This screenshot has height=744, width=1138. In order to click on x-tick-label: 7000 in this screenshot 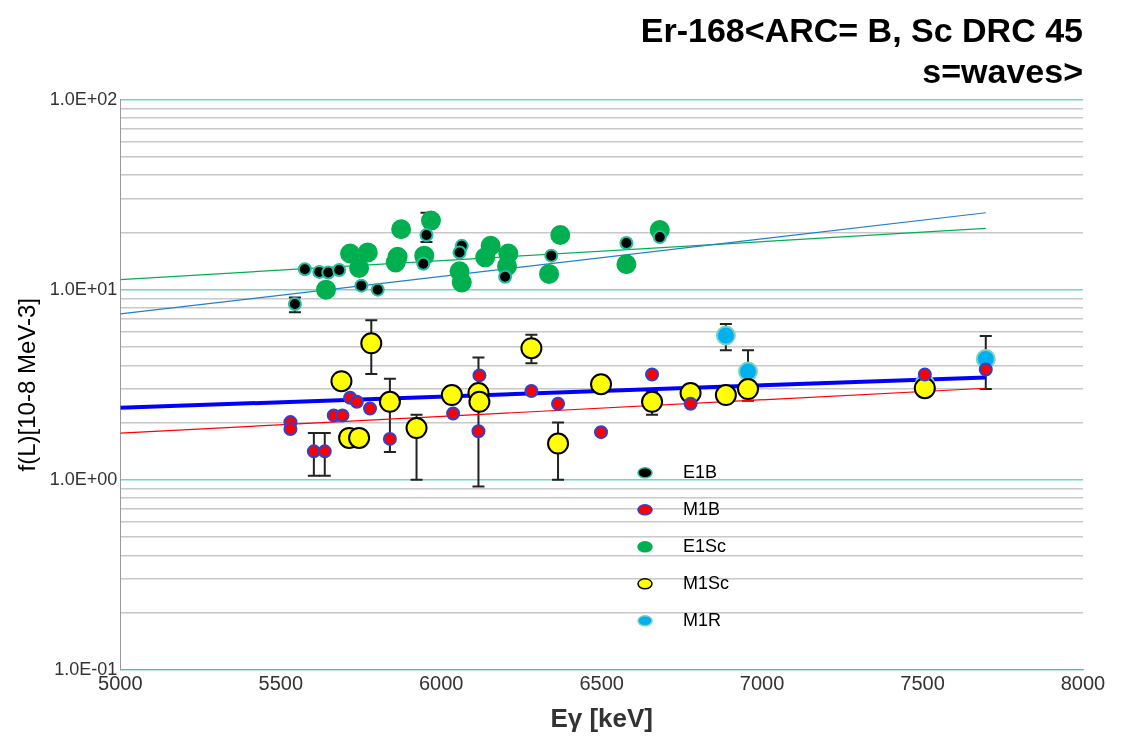, I will do `click(762, 683)`.